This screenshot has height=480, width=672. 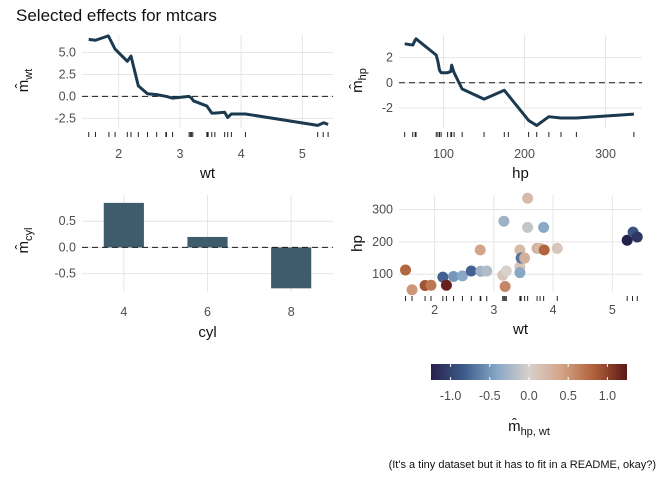 What do you see at coordinates (29, 234) in the screenshot?
I see `y-axis-label-sub: cyl` at bounding box center [29, 234].